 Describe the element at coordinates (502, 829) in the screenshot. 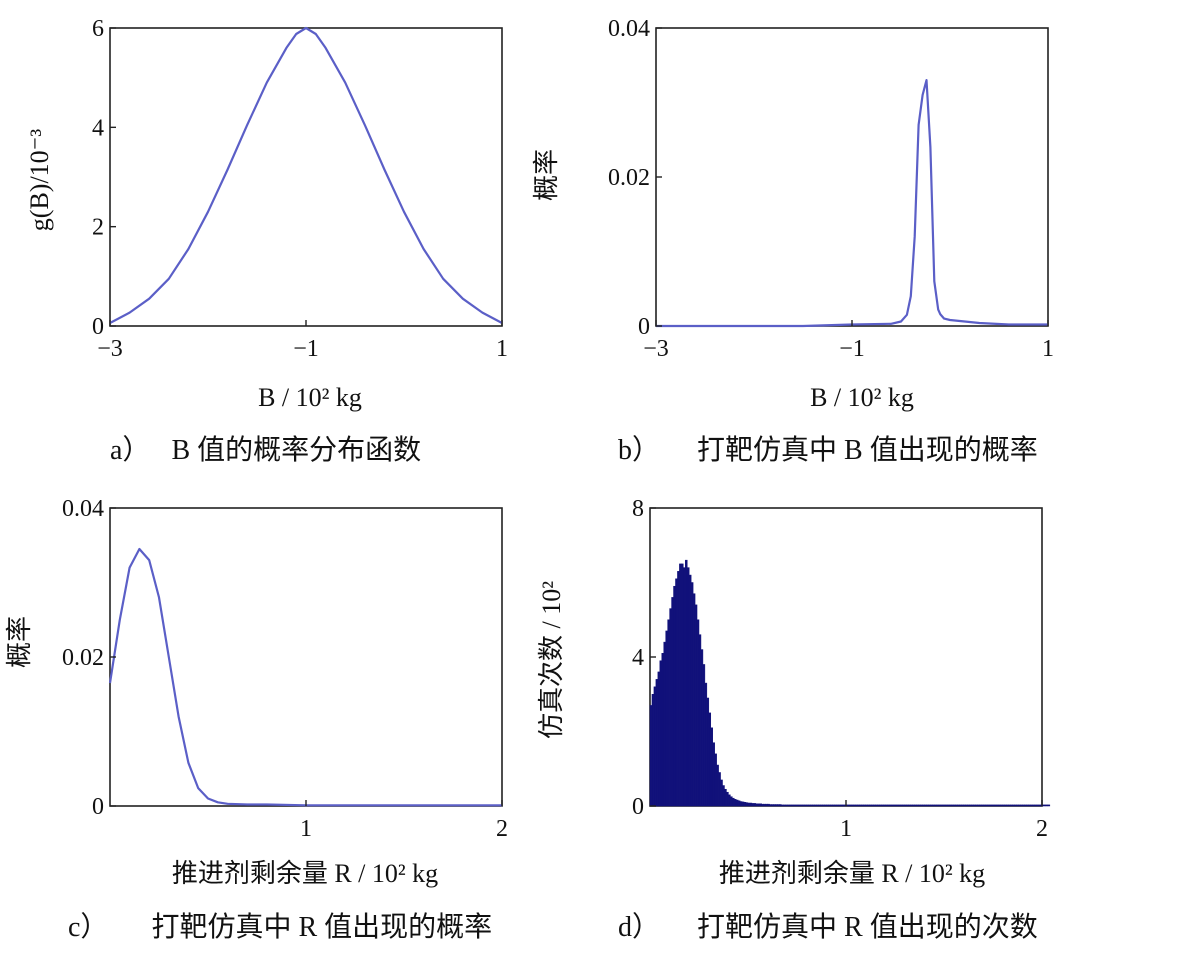

I see `x-tick-label-c-1: 2` at that location.